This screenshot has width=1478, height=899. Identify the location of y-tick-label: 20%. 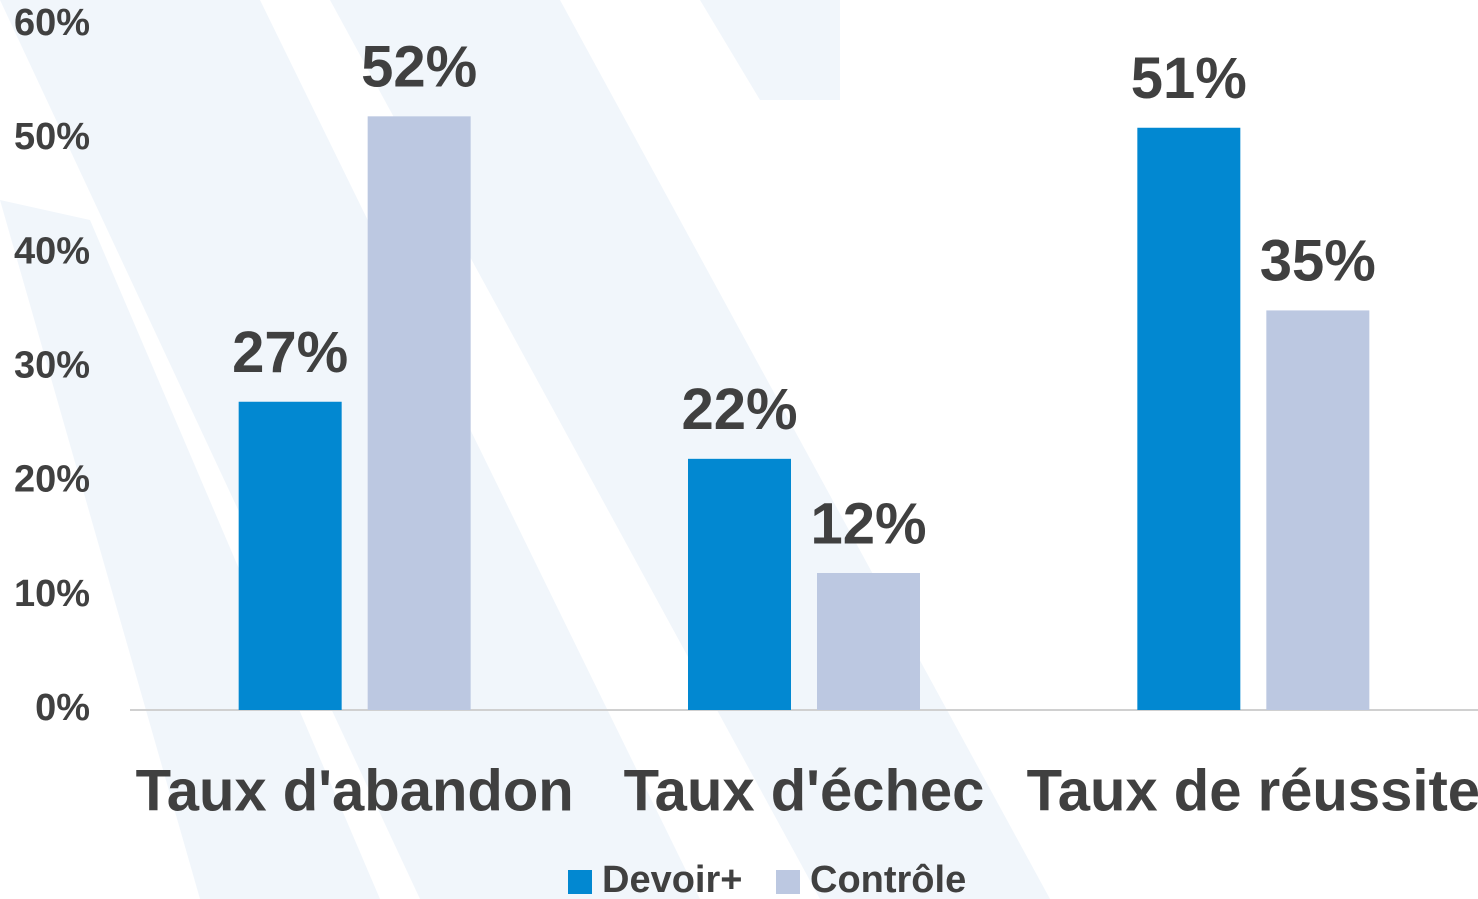
(52, 480).